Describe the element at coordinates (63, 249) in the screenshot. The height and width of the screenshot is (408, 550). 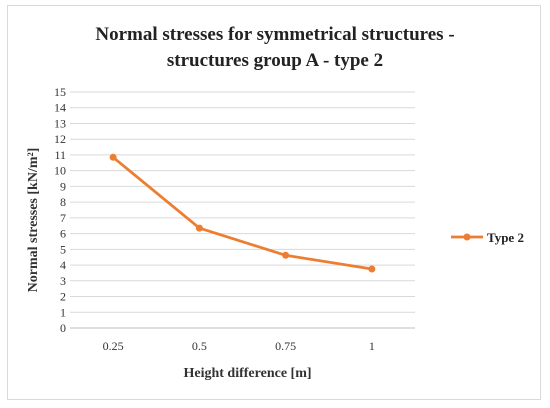
I see `y-tick-5: 5` at that location.